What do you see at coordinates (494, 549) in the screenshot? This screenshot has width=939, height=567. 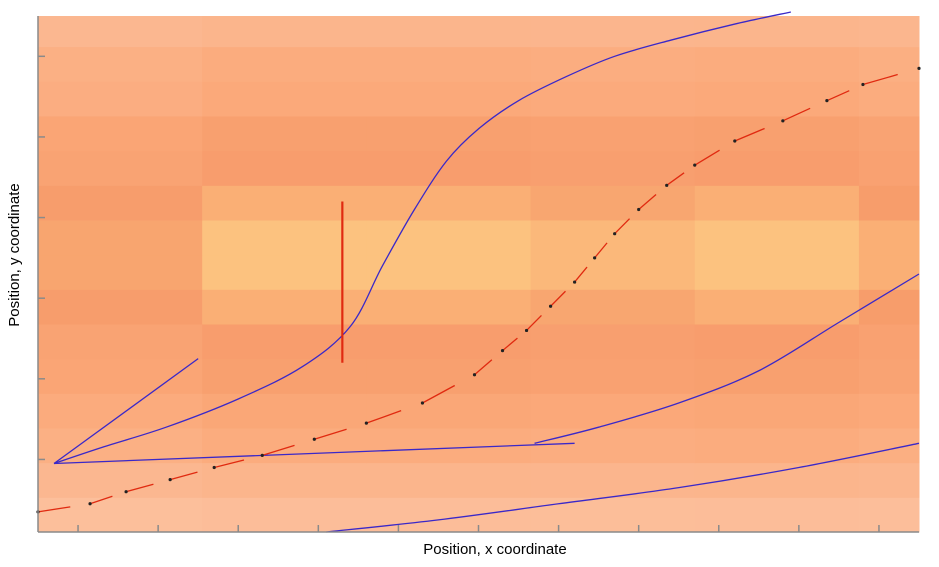 I see `x-axis-label: Position, x coordinate` at bounding box center [494, 549].